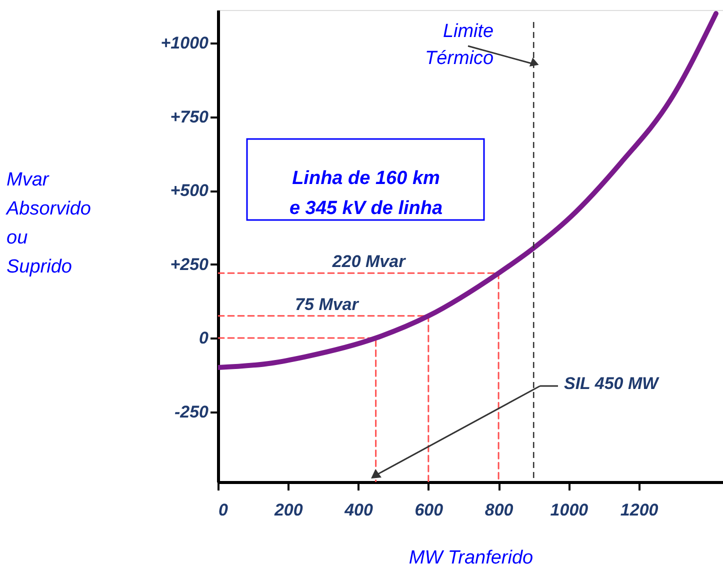 The width and height of the screenshot is (723, 576). Describe the element at coordinates (190, 264) in the screenshot. I see `y-tick-label: +250` at that location.